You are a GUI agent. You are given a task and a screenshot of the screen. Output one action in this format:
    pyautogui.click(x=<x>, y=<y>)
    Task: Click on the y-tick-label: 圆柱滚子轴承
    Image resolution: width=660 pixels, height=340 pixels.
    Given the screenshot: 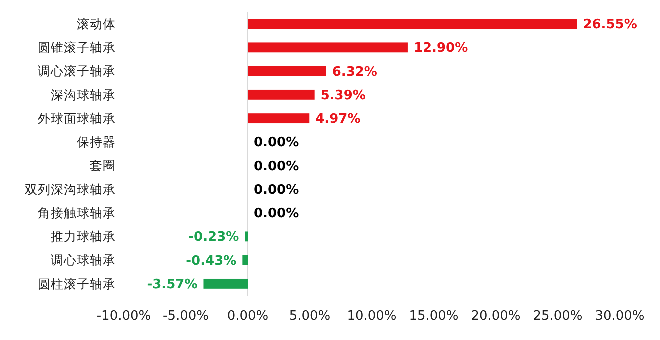 What is the action you would take?
    pyautogui.click(x=77, y=284)
    